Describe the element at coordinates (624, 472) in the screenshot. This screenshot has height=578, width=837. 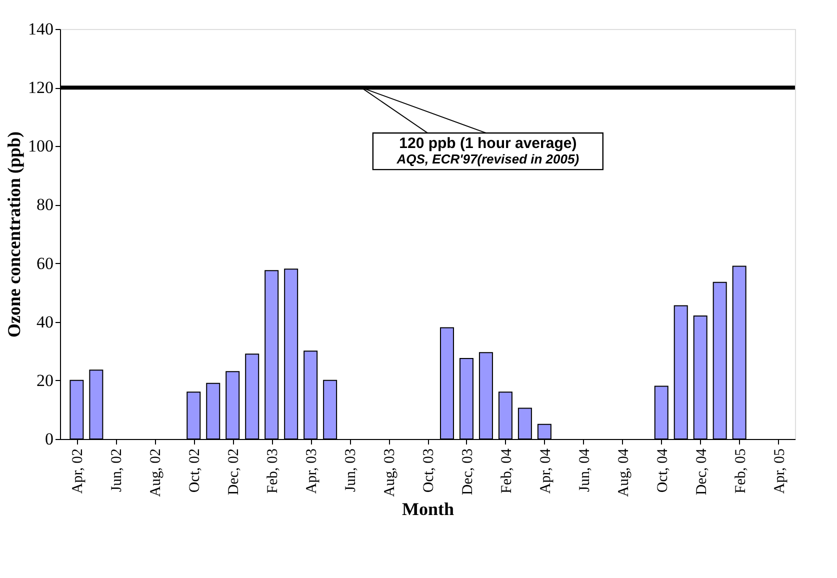
I see `x-tick-label: Aug, 04` at that location.